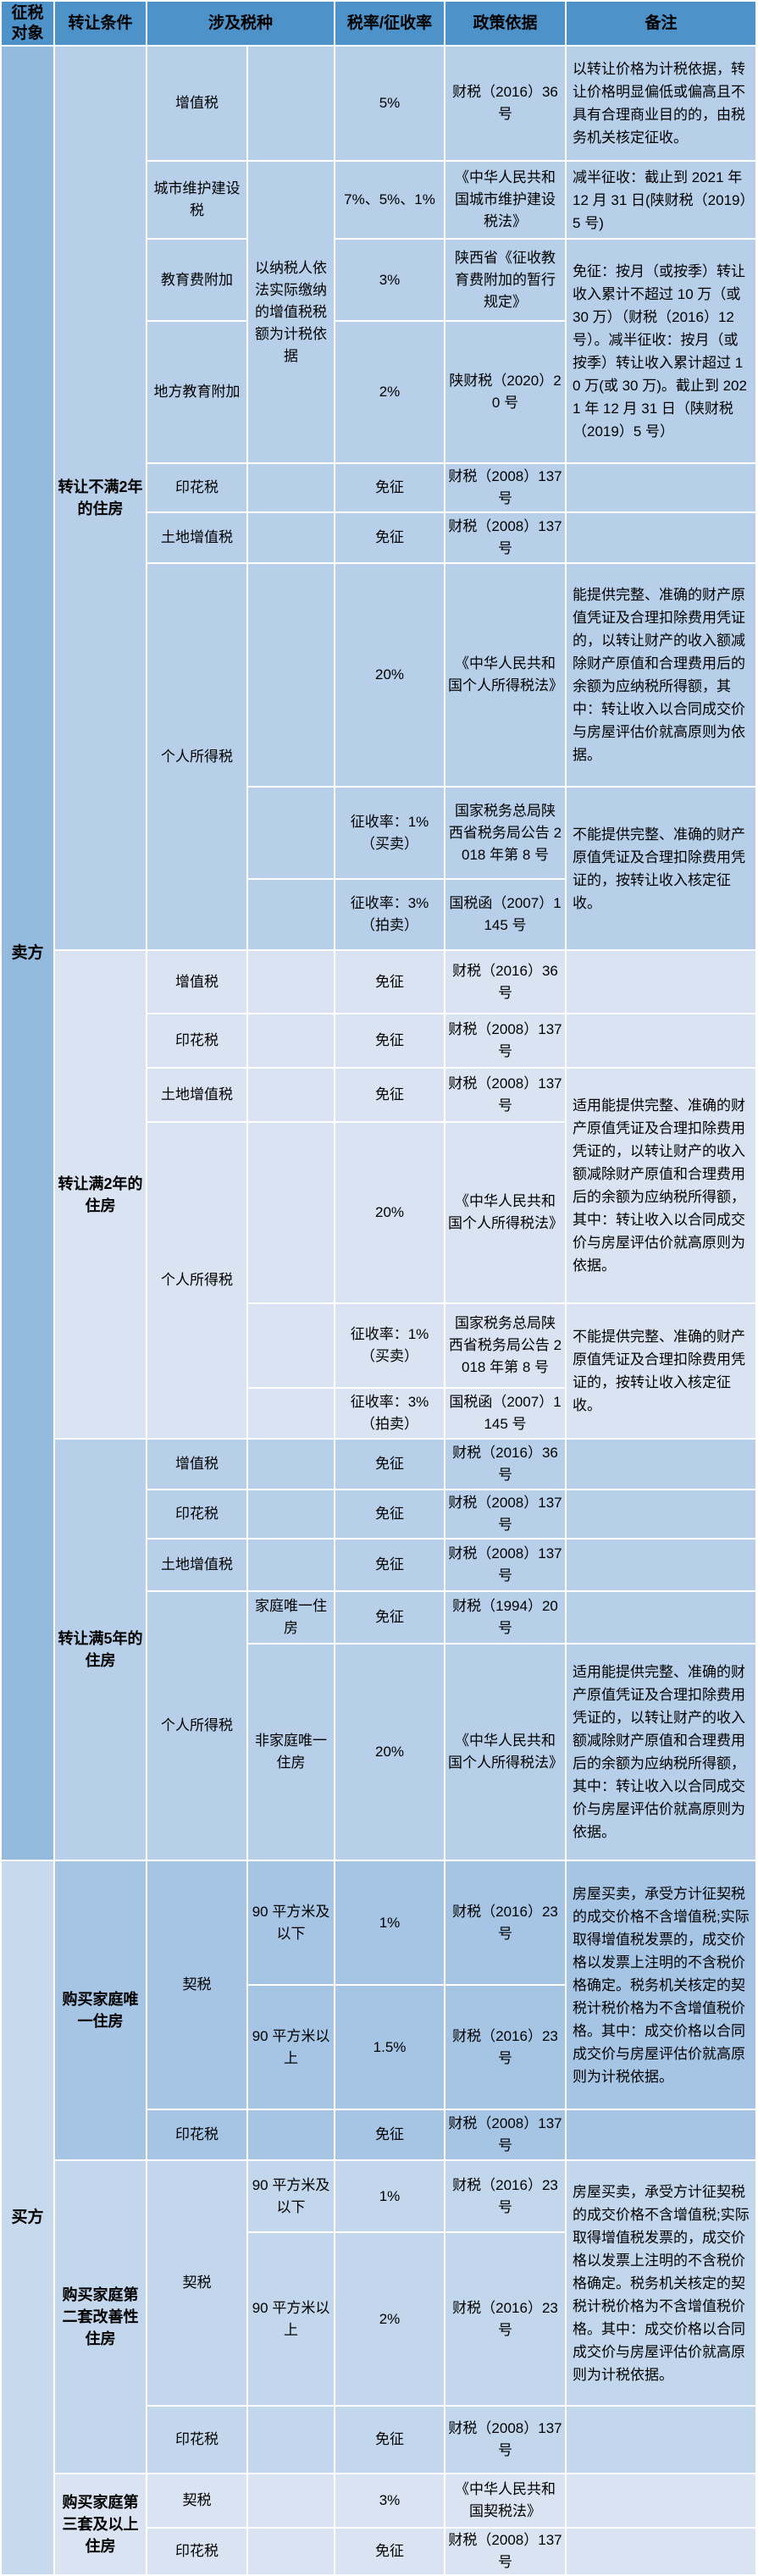 This screenshot has height=2576, width=758. Describe the element at coordinates (291, 2047) in the screenshot. I see `cell-subtype: 90 平方米以上` at that location.